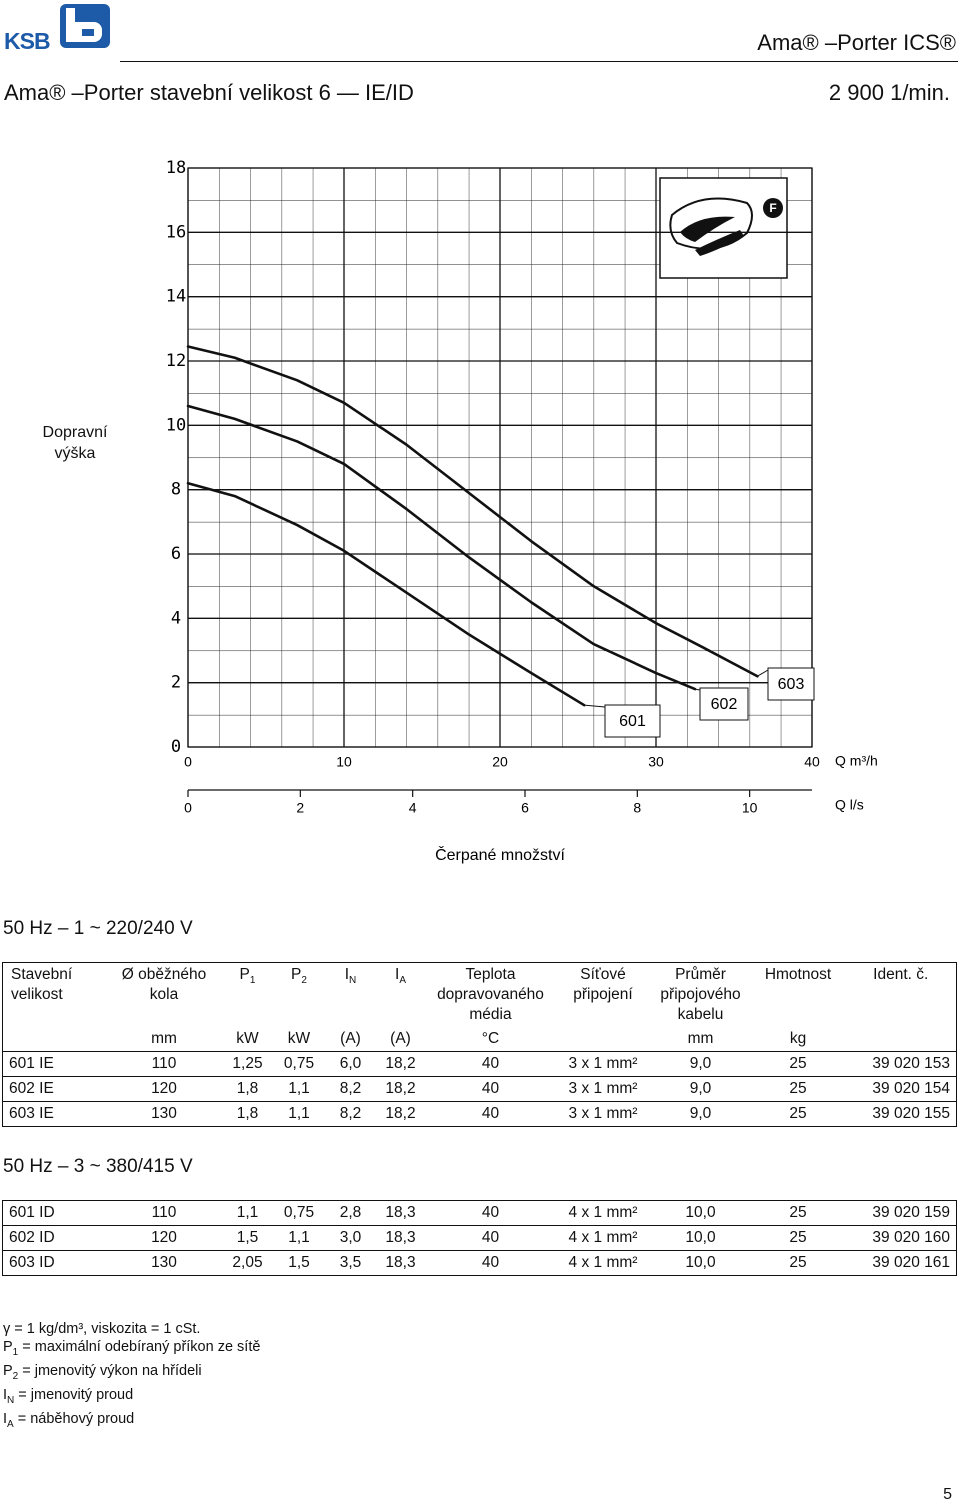 This screenshot has width=960, height=1504. Describe the element at coordinates (350, 1089) in the screenshot. I see `table-cell: 8,2` at that location.